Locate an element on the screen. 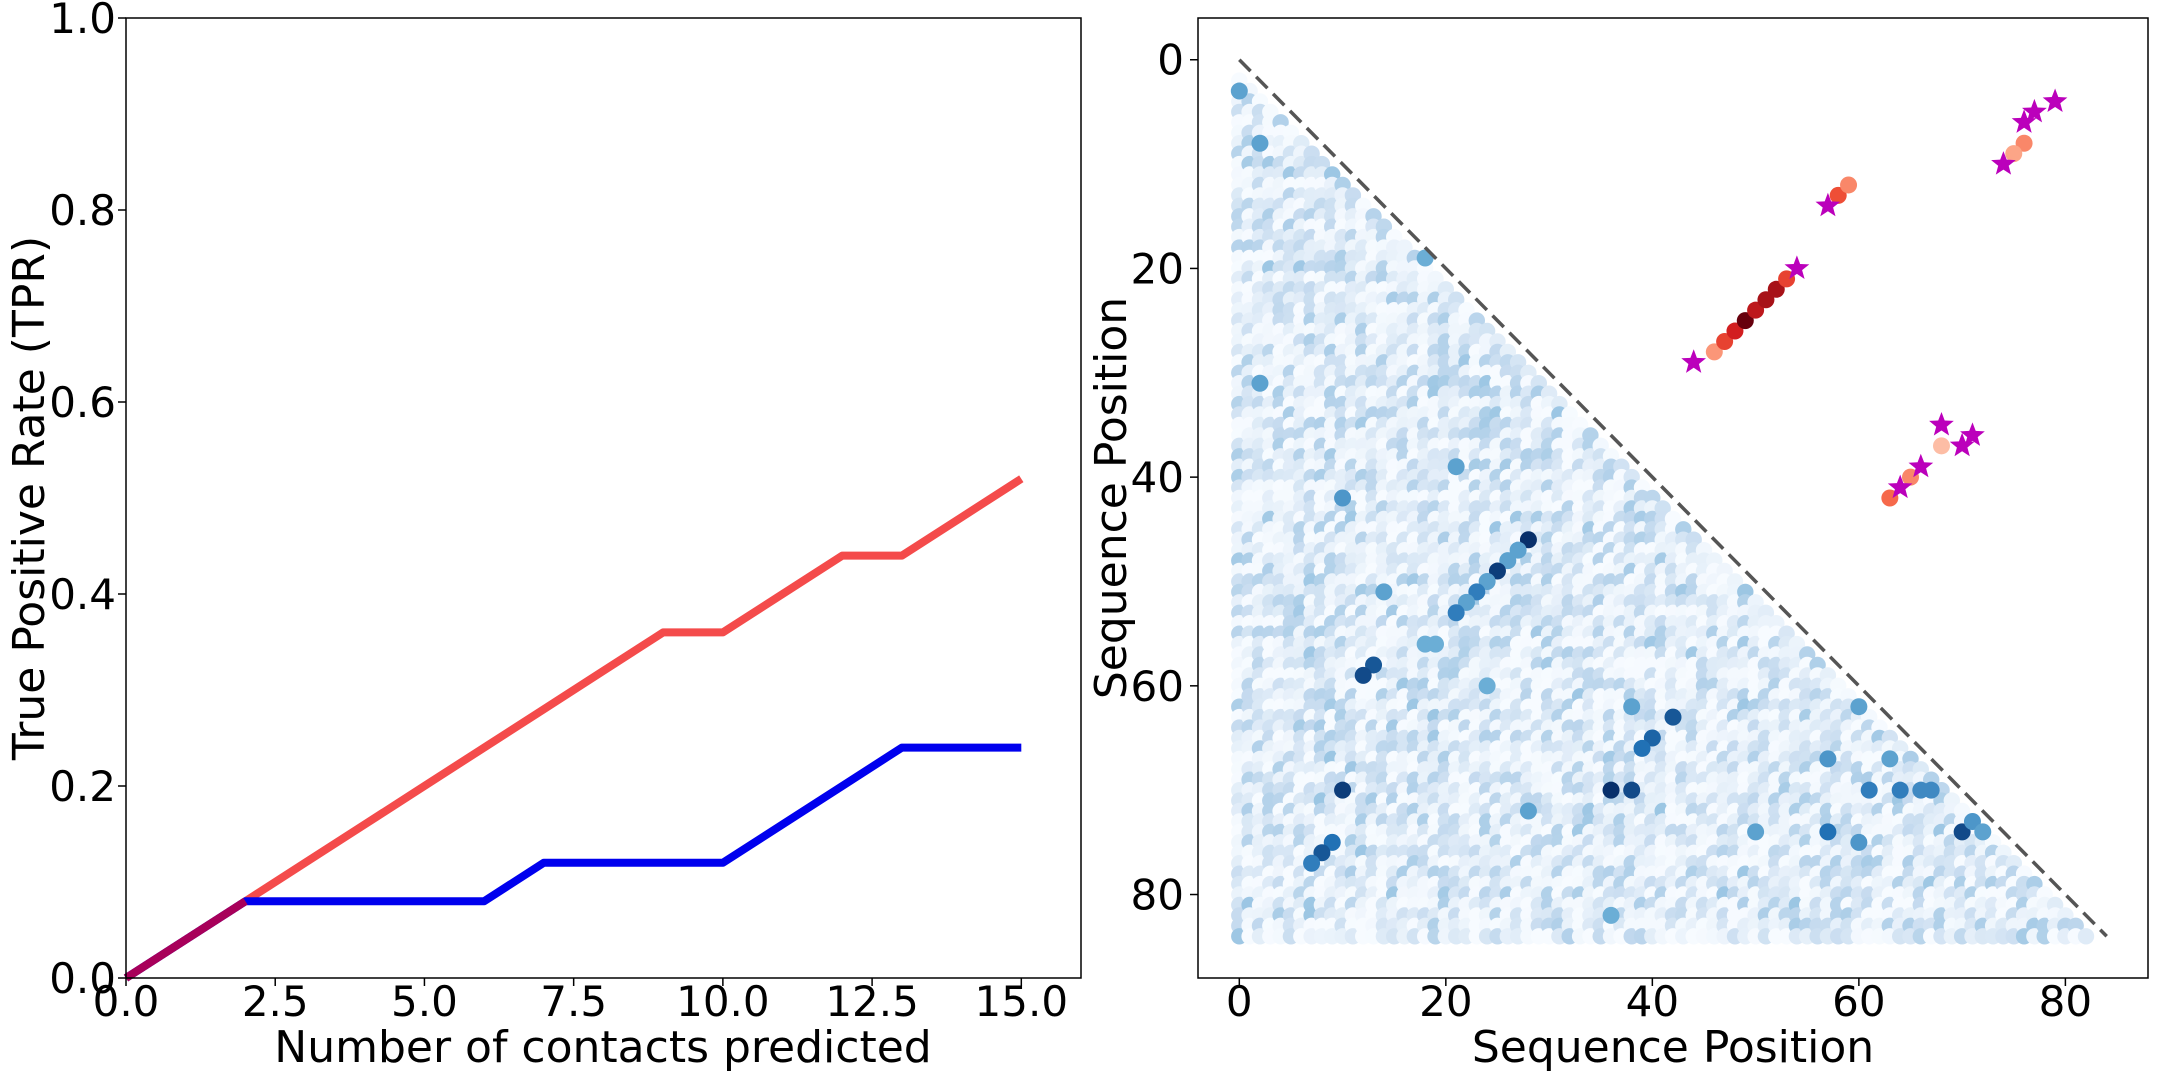  contact-map-x-tick-label: 60 is located at coordinates (1858, 1001).